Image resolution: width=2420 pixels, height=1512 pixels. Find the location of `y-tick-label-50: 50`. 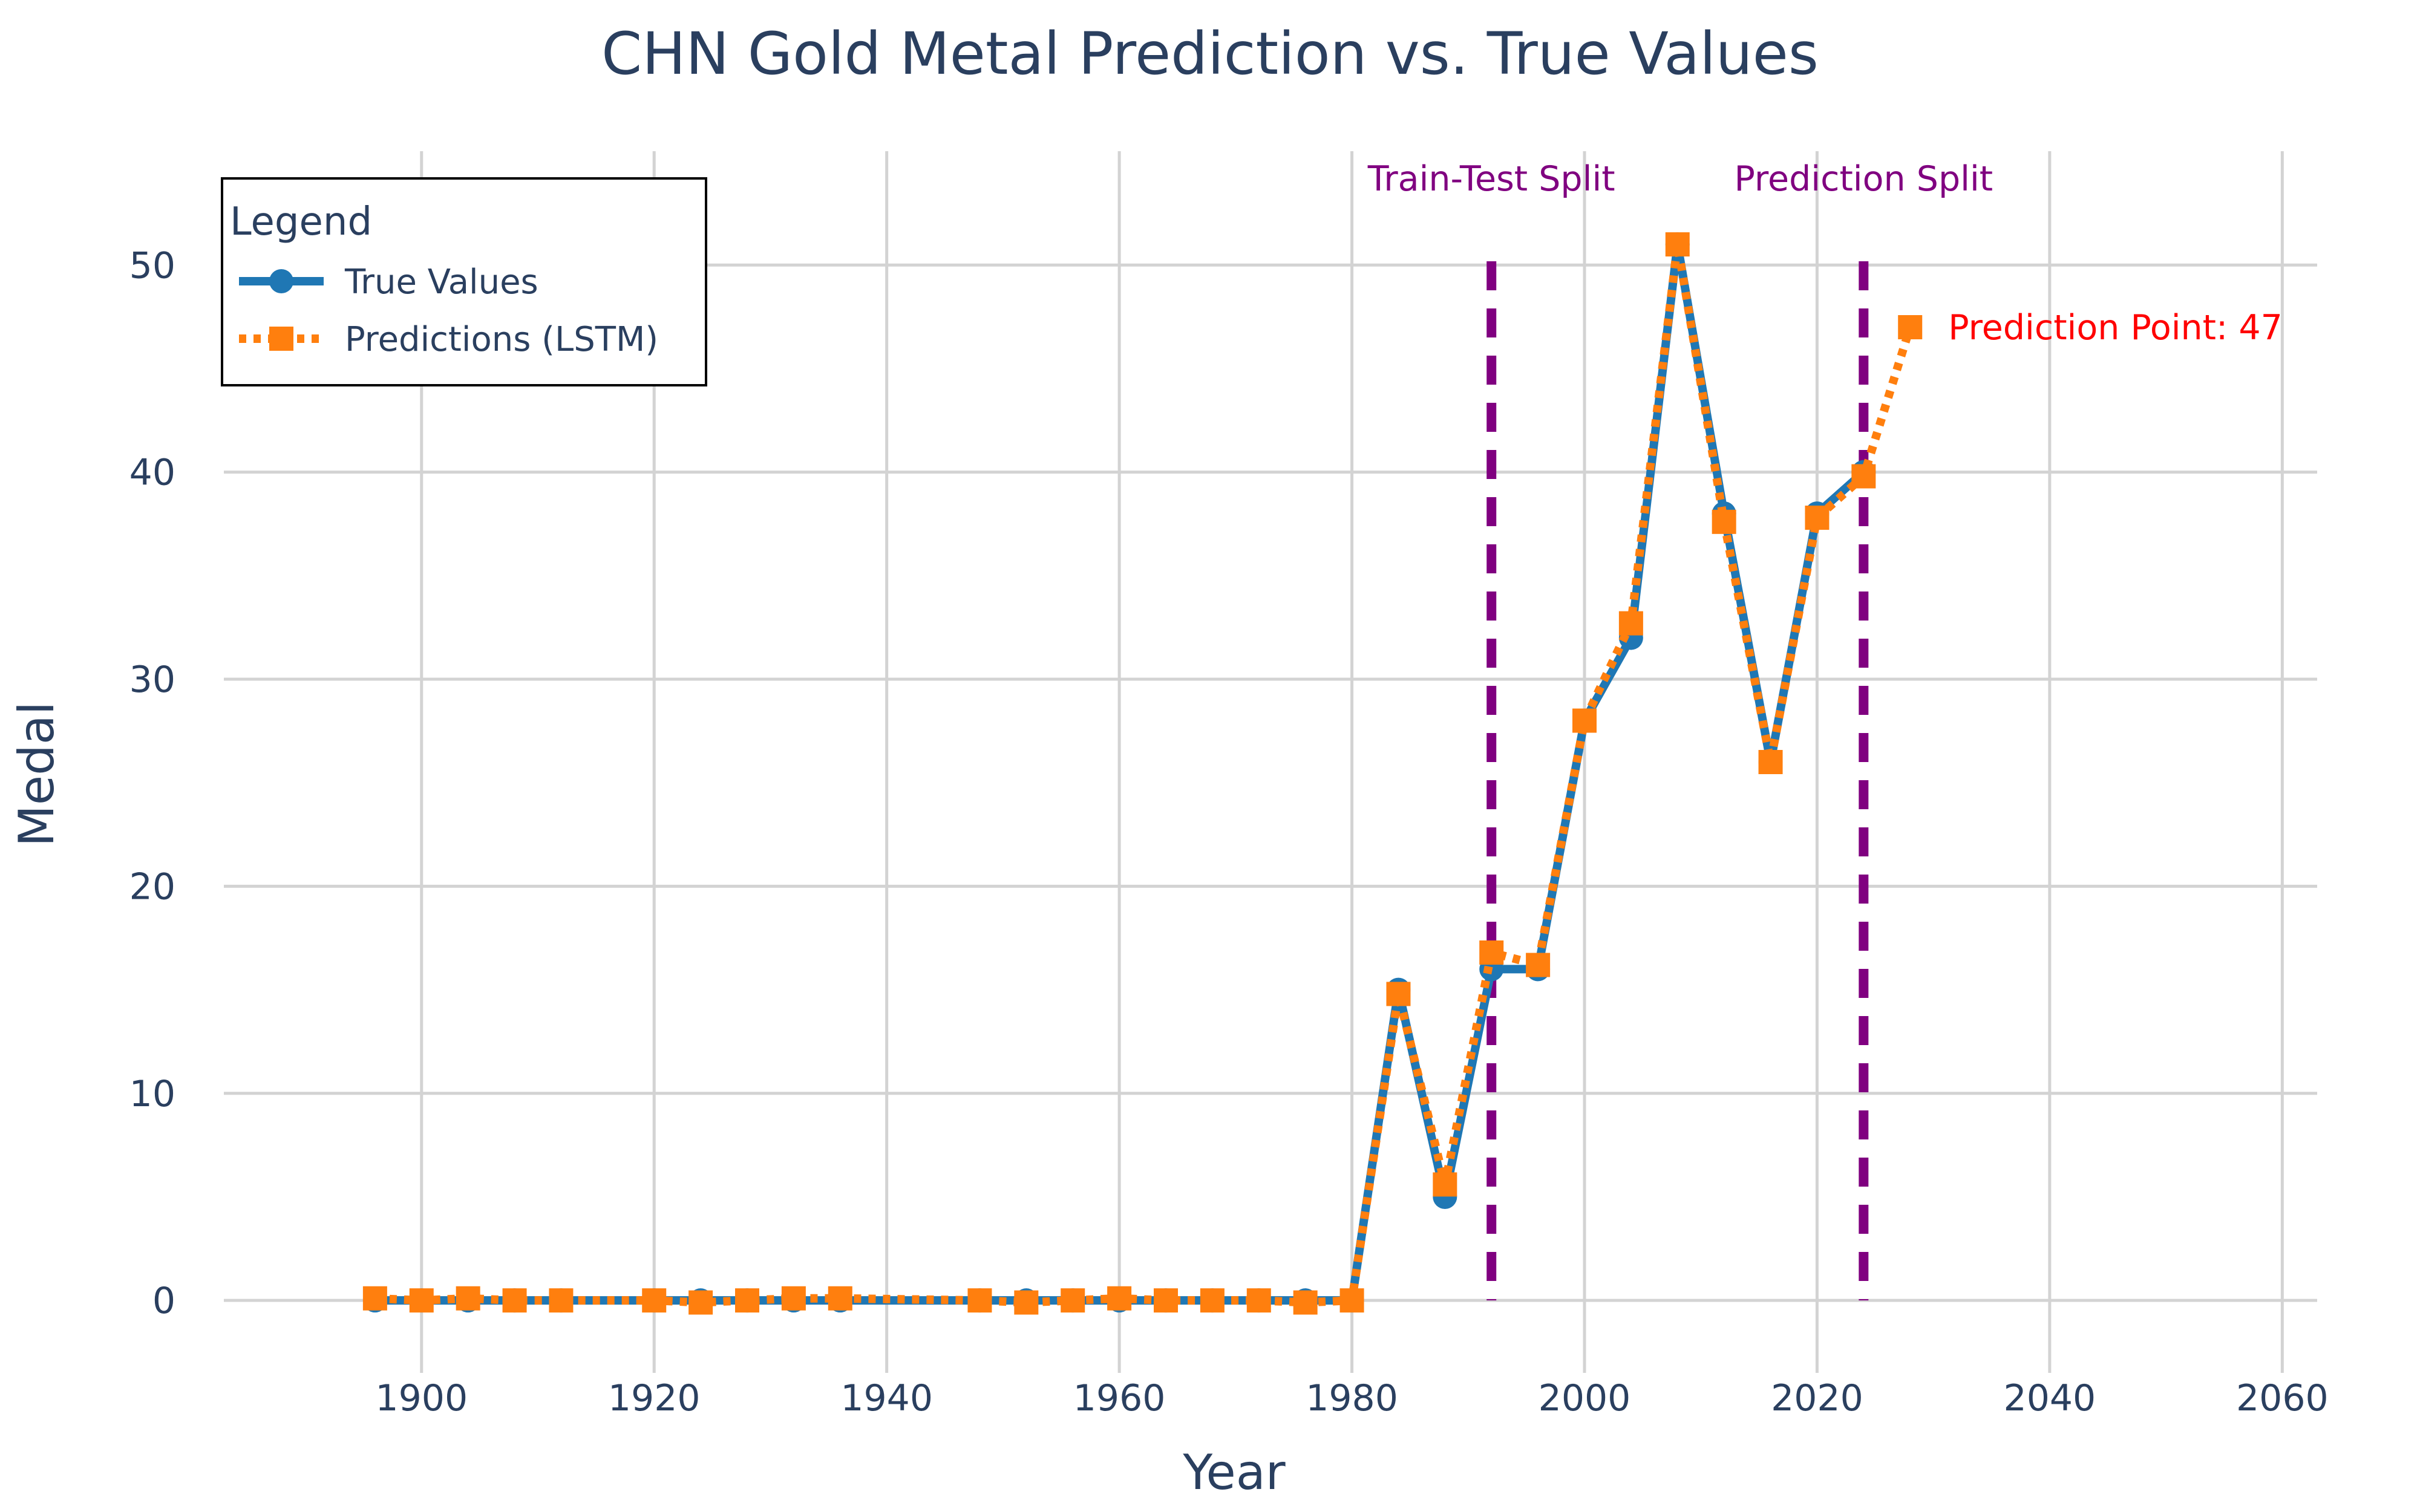

y-tick-label-50: 50 is located at coordinates (152, 265).